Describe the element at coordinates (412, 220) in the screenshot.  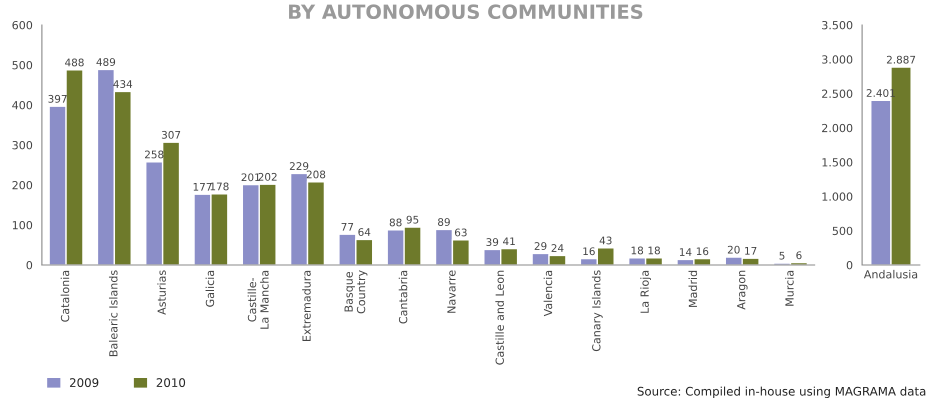
I see `data-label: 95` at that location.